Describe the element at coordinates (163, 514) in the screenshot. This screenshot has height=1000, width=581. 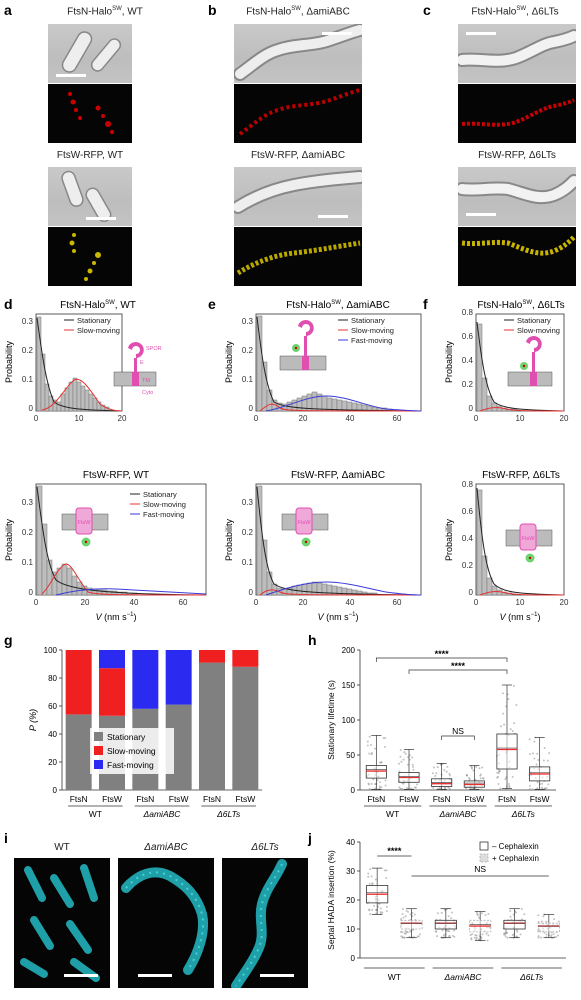
I see `svg-text: Fast-moving` at that location.